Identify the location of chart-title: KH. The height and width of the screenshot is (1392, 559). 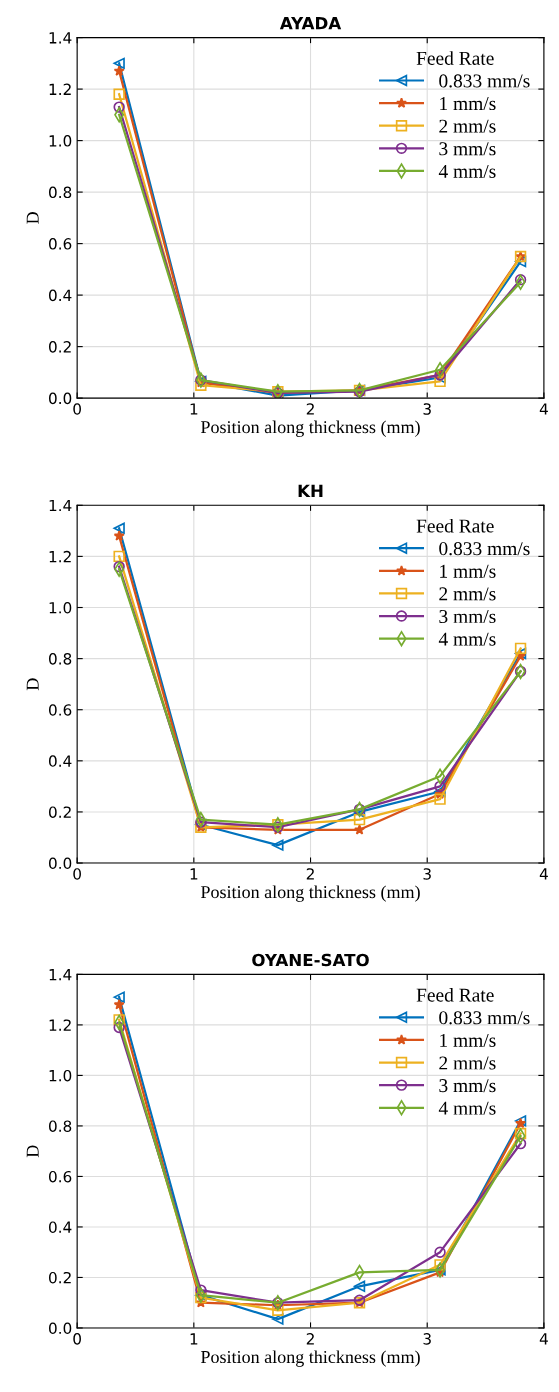
(310, 490).